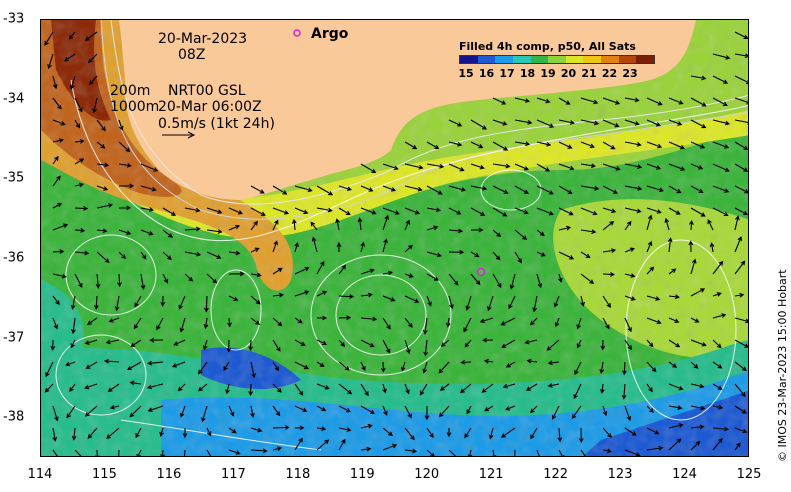 The width and height of the screenshot is (791, 492). Describe the element at coordinates (684, 474) in the screenshot. I see `x-tick-label: 124` at that location.